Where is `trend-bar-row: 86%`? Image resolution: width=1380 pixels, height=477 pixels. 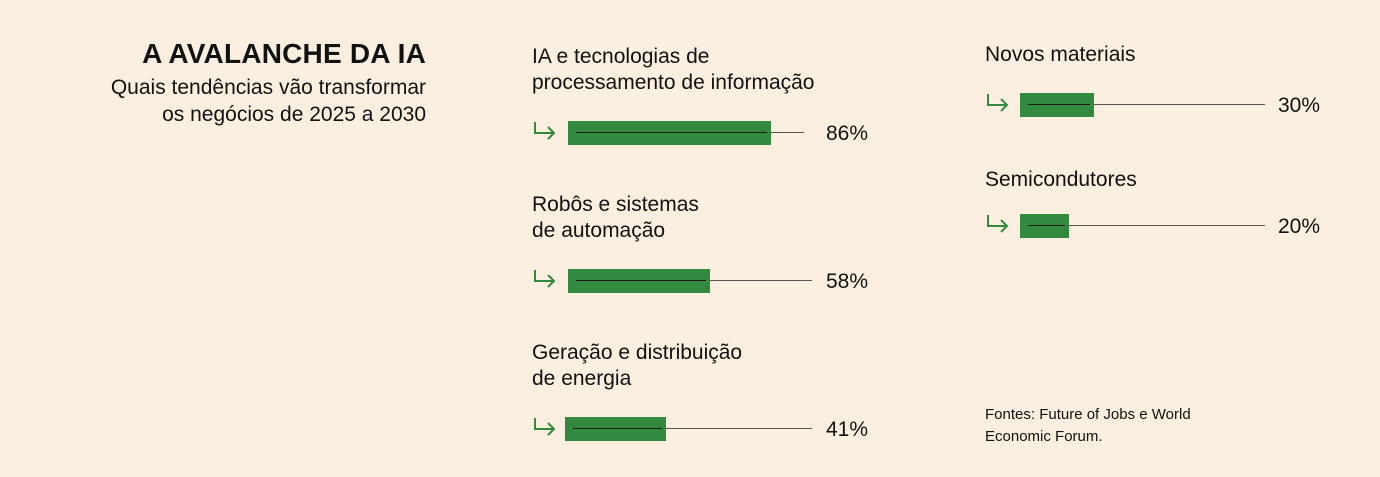
trend-bar-row: 86% is located at coordinates (712, 135).